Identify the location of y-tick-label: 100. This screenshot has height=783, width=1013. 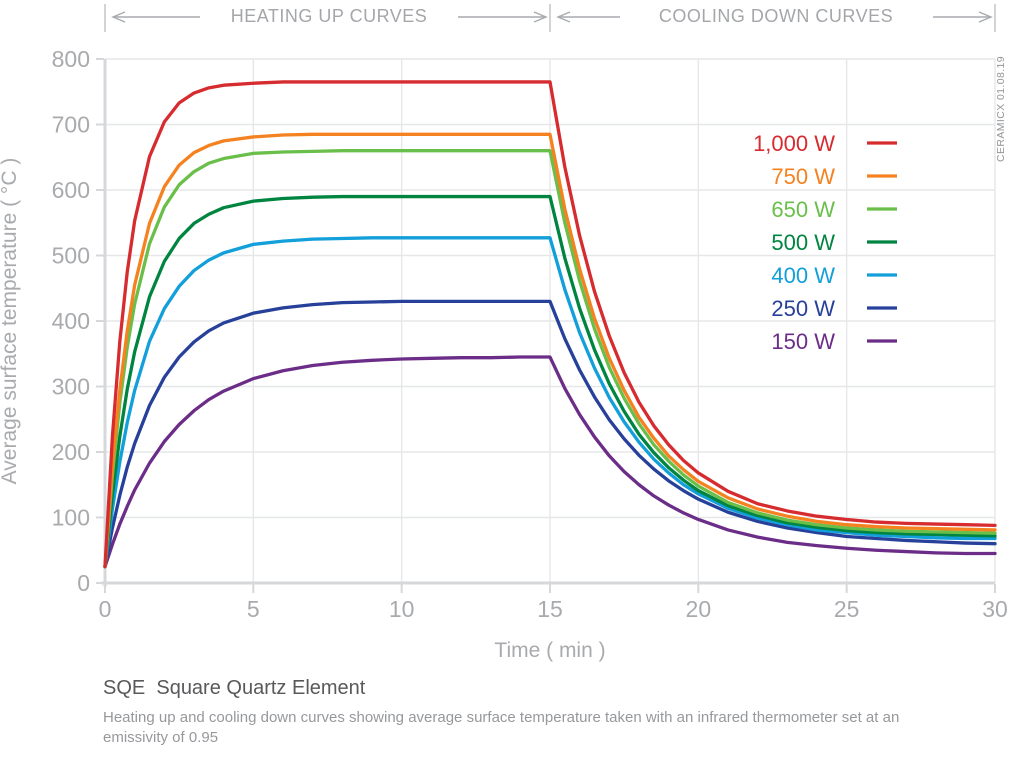
(71, 518).